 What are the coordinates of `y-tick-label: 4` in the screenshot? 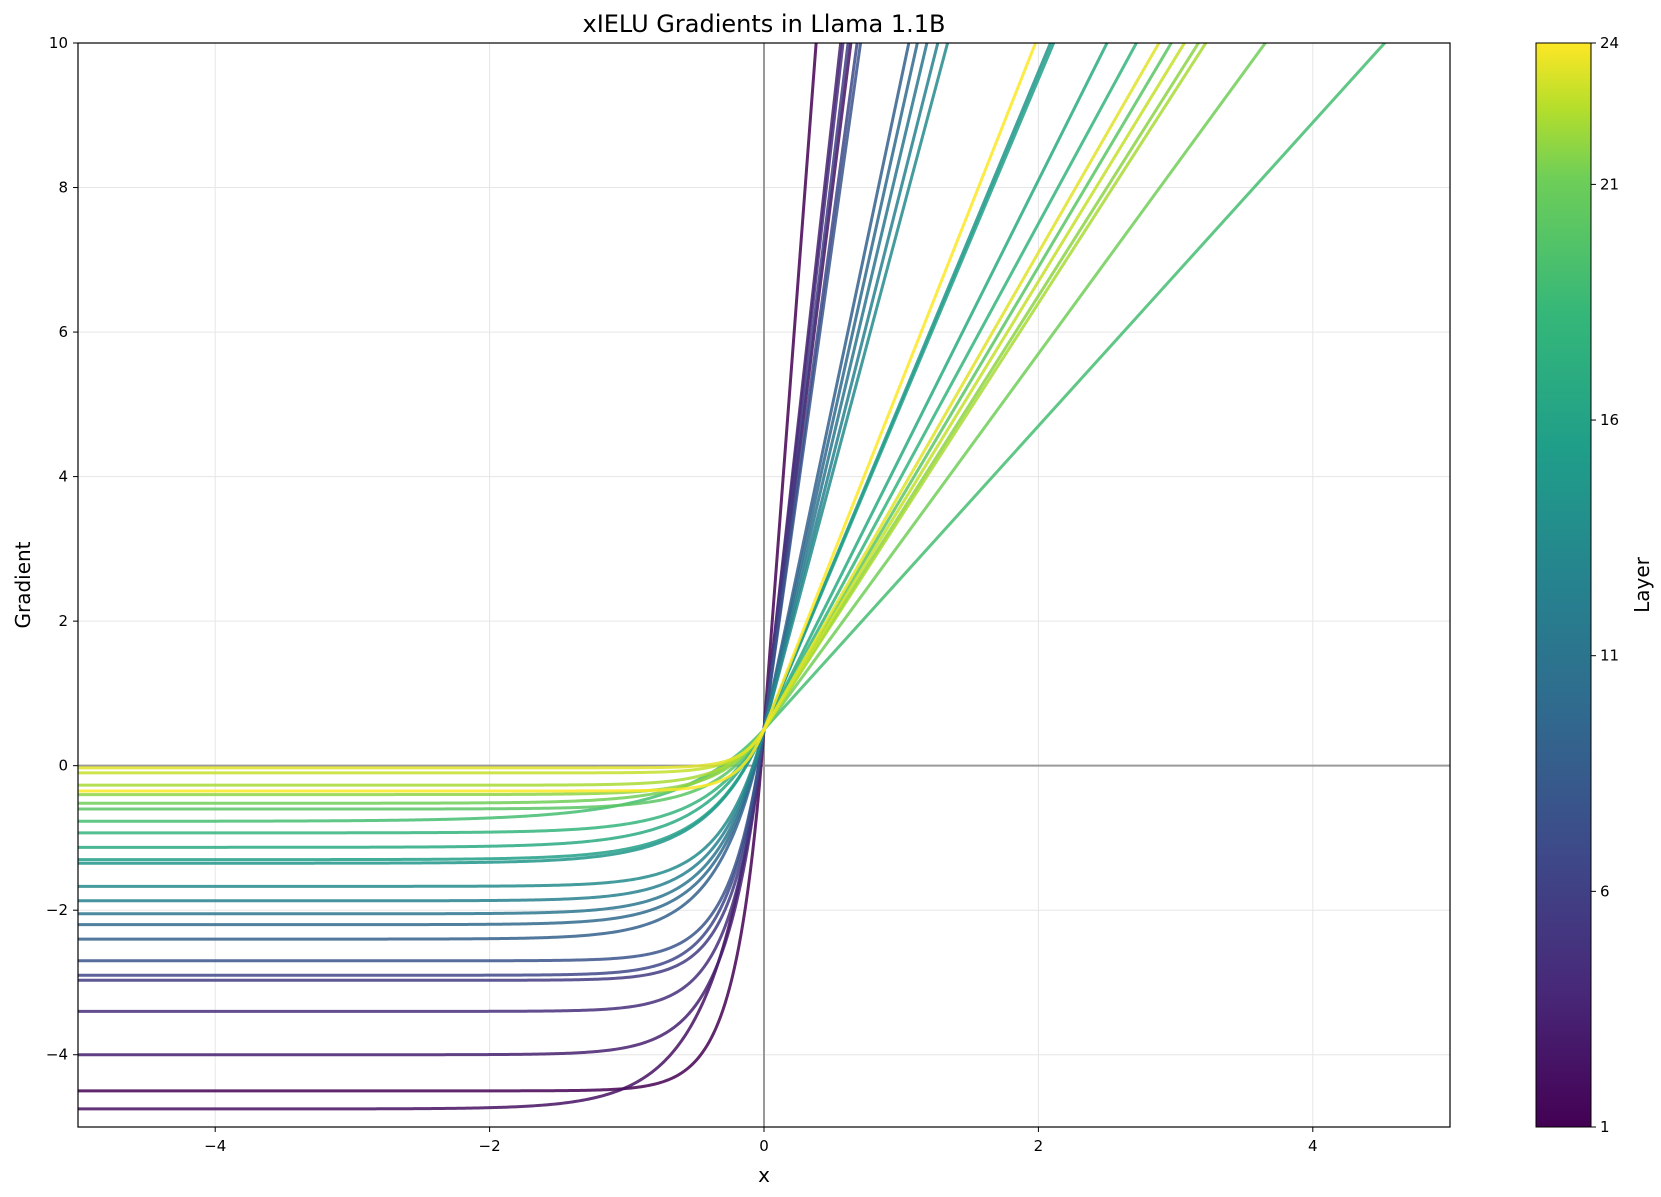 It's located at (63, 477).